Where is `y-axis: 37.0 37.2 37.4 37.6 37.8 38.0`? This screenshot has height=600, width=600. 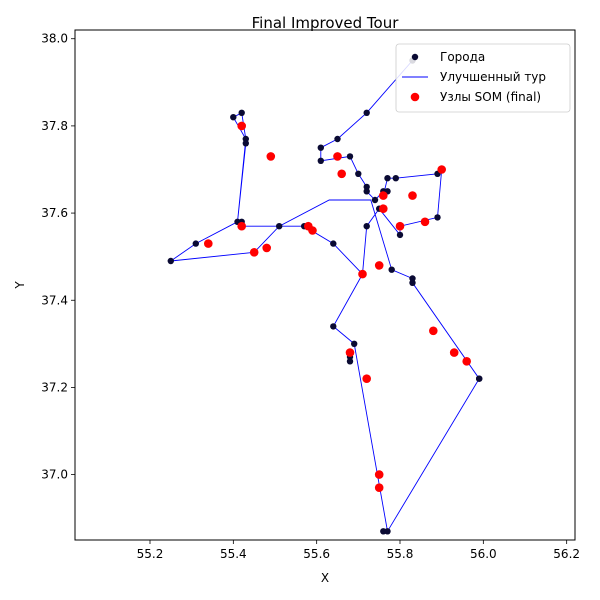 y-axis: 37.0 37.2 37.4 37.6 37.8 38.0 is located at coordinates (58, 257).